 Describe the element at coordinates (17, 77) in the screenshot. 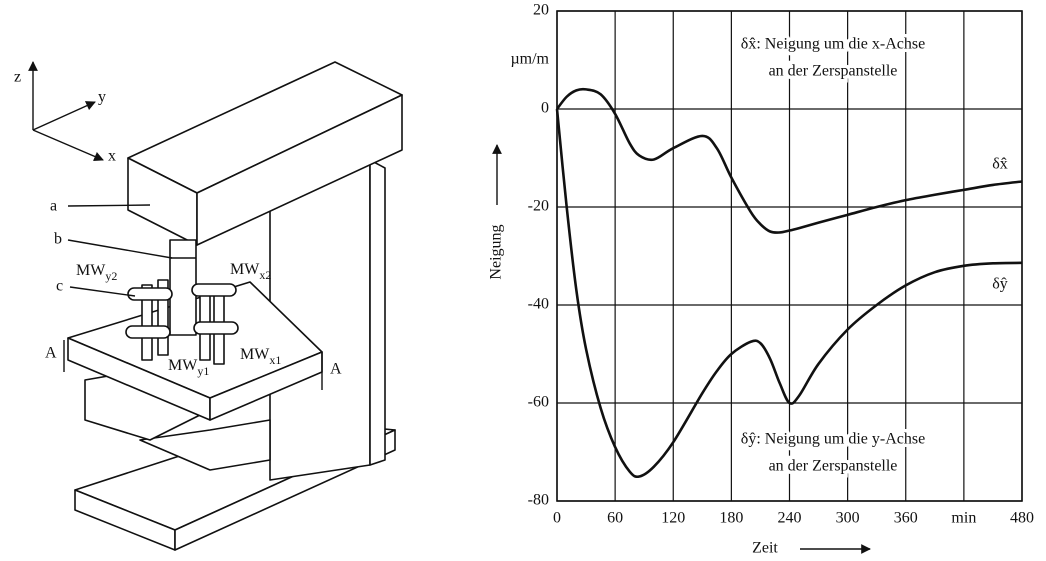

I see `axis-label: z` at that location.